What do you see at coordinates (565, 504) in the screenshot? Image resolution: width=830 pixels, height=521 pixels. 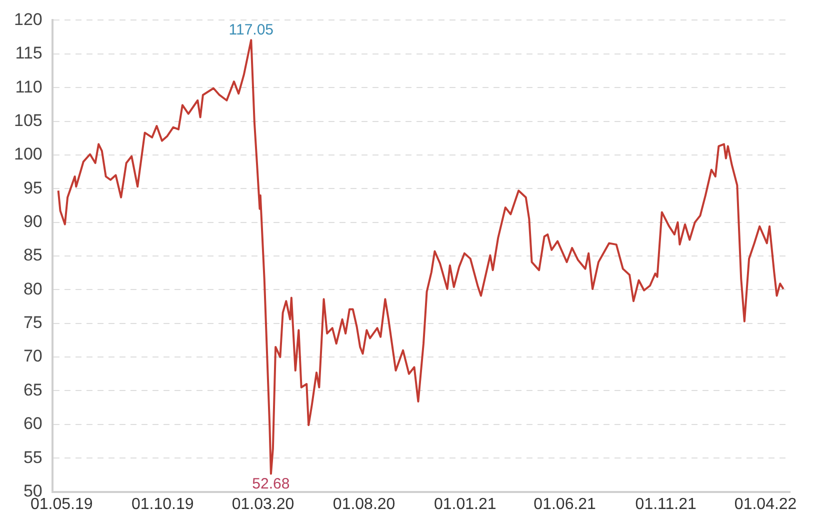 I see `x-tick-label: 01.06.21` at bounding box center [565, 504].